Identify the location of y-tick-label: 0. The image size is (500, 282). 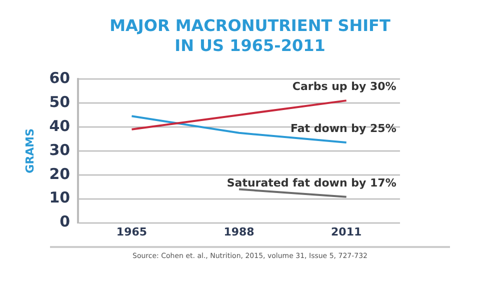
(65, 221).